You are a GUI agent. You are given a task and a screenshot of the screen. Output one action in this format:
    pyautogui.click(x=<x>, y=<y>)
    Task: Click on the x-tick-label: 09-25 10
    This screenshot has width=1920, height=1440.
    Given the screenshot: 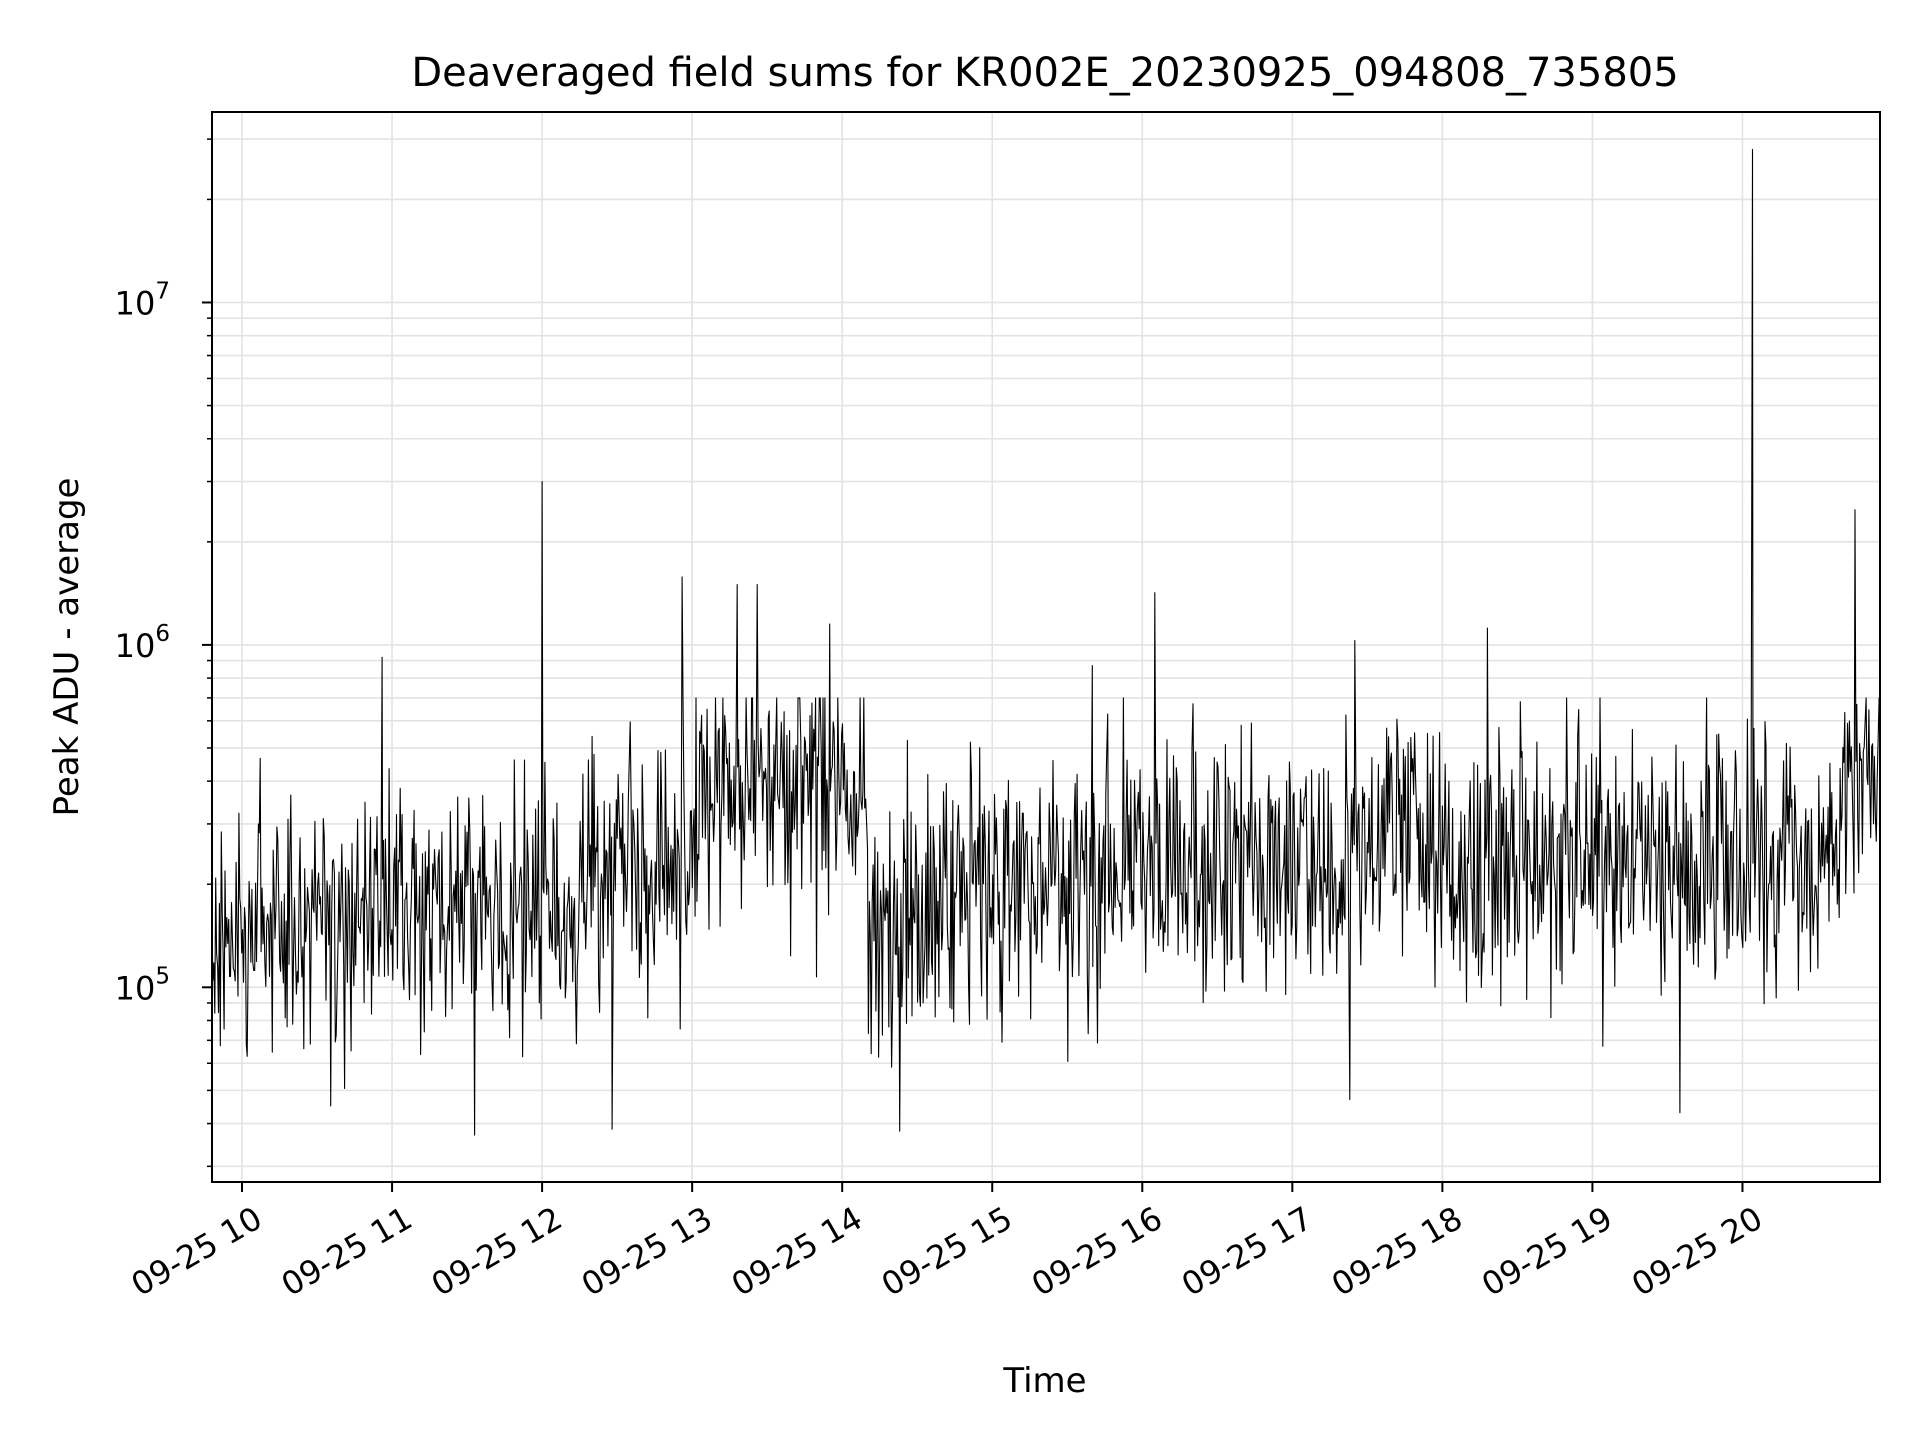 What is the action you would take?
    pyautogui.click(x=197, y=1251)
    